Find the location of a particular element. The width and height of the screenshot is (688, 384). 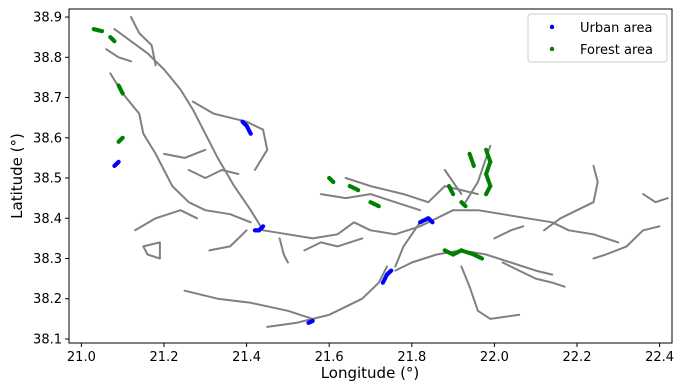

y-tick-label-2: 38.3 is located at coordinates (47, 259).